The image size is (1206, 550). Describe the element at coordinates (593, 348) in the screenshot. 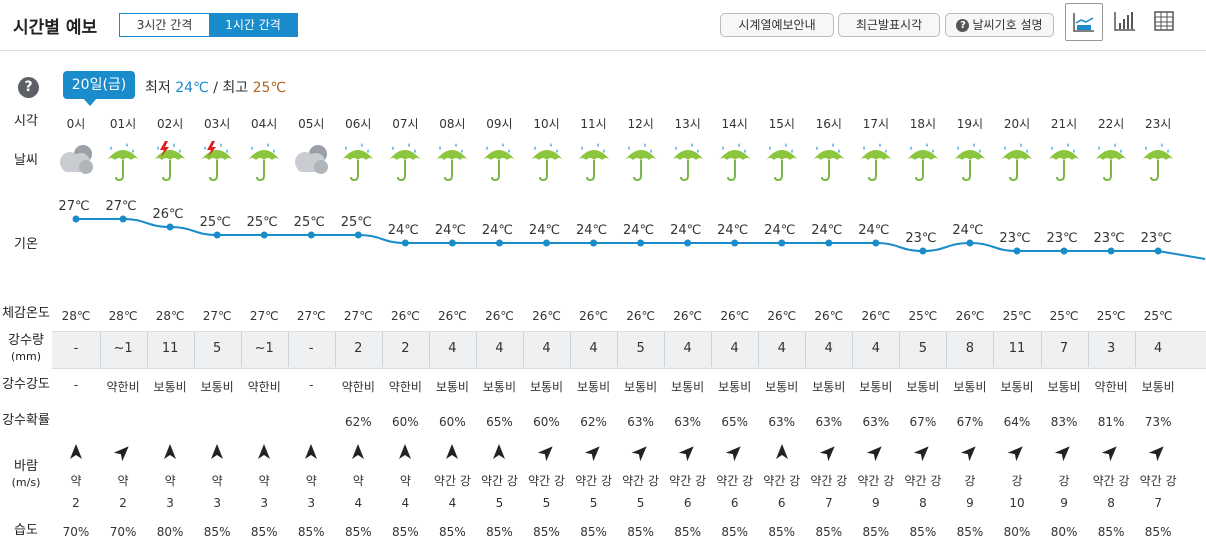

I see `precip-value: 4` at that location.